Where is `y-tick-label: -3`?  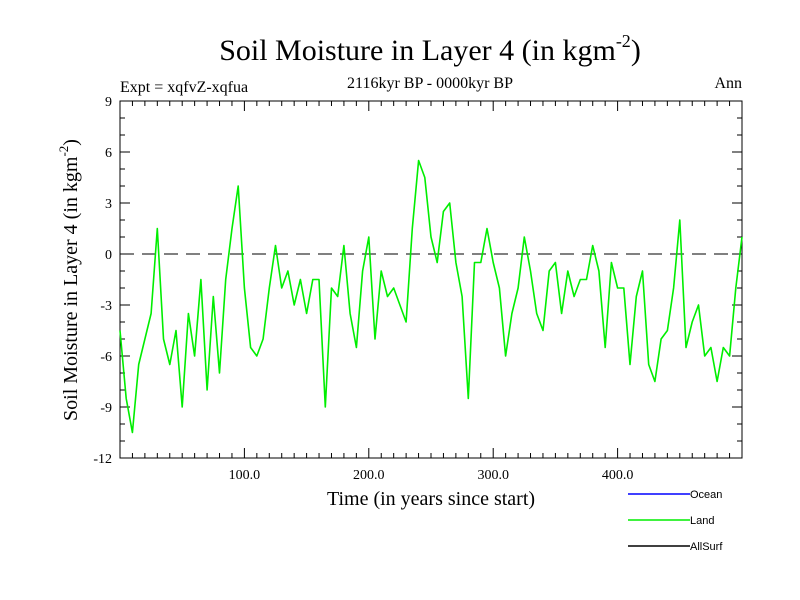
y-tick-label: -3 is located at coordinates (106, 306).